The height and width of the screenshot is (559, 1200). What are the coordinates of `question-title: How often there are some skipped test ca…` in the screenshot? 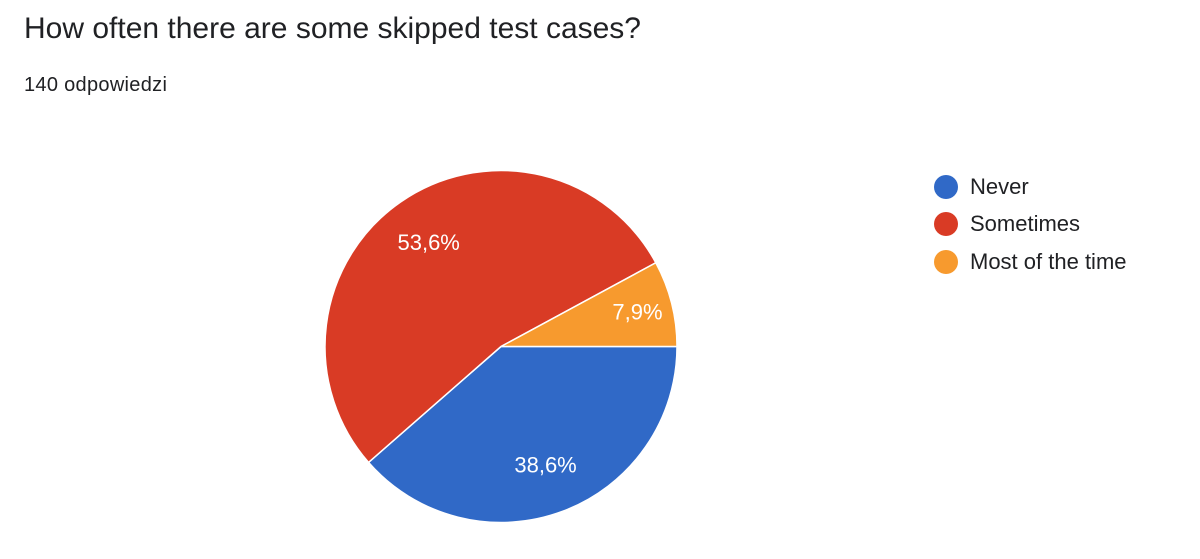 It's located at (332, 28).